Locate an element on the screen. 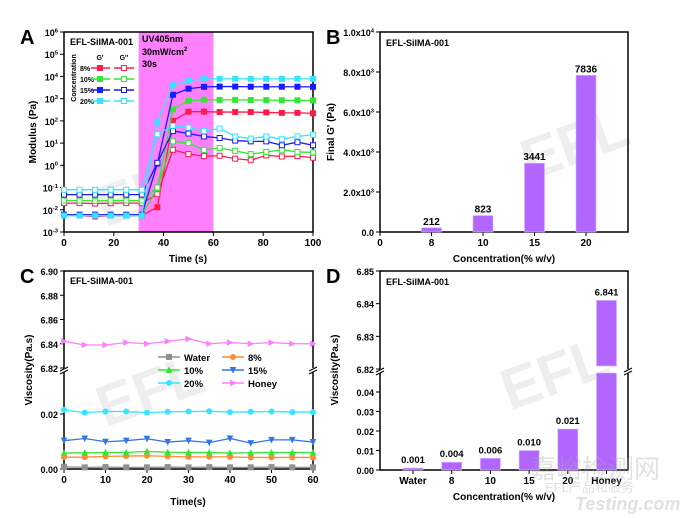 The height and width of the screenshot is (518, 680). x-tick-label: Water is located at coordinates (413, 481).